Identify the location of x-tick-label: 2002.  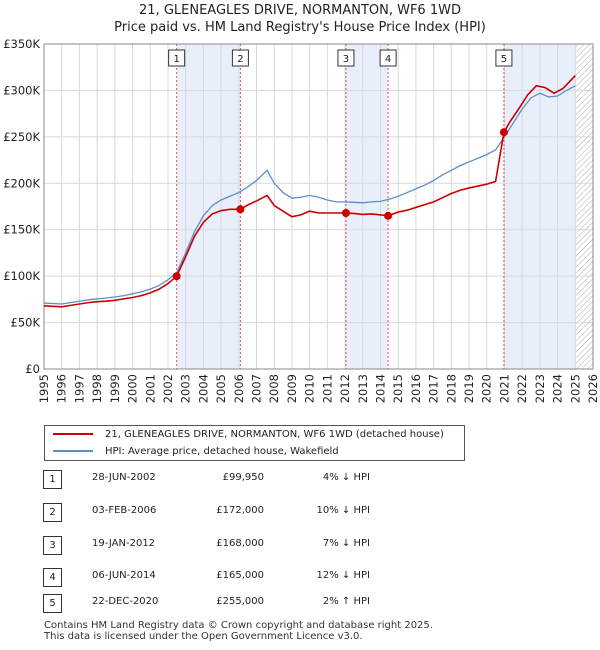
(168, 388).